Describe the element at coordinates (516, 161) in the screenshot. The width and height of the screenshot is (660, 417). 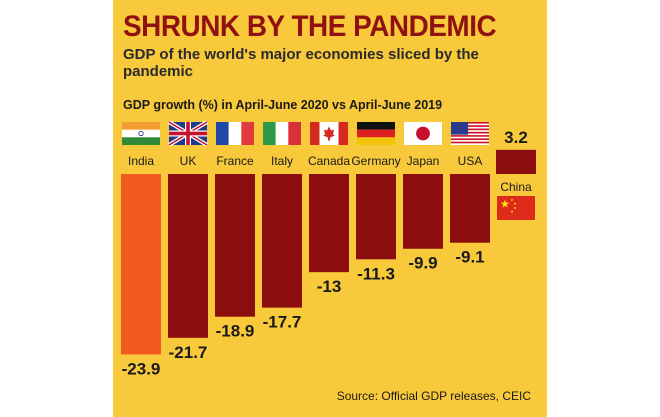
I see `bar-china` at that location.